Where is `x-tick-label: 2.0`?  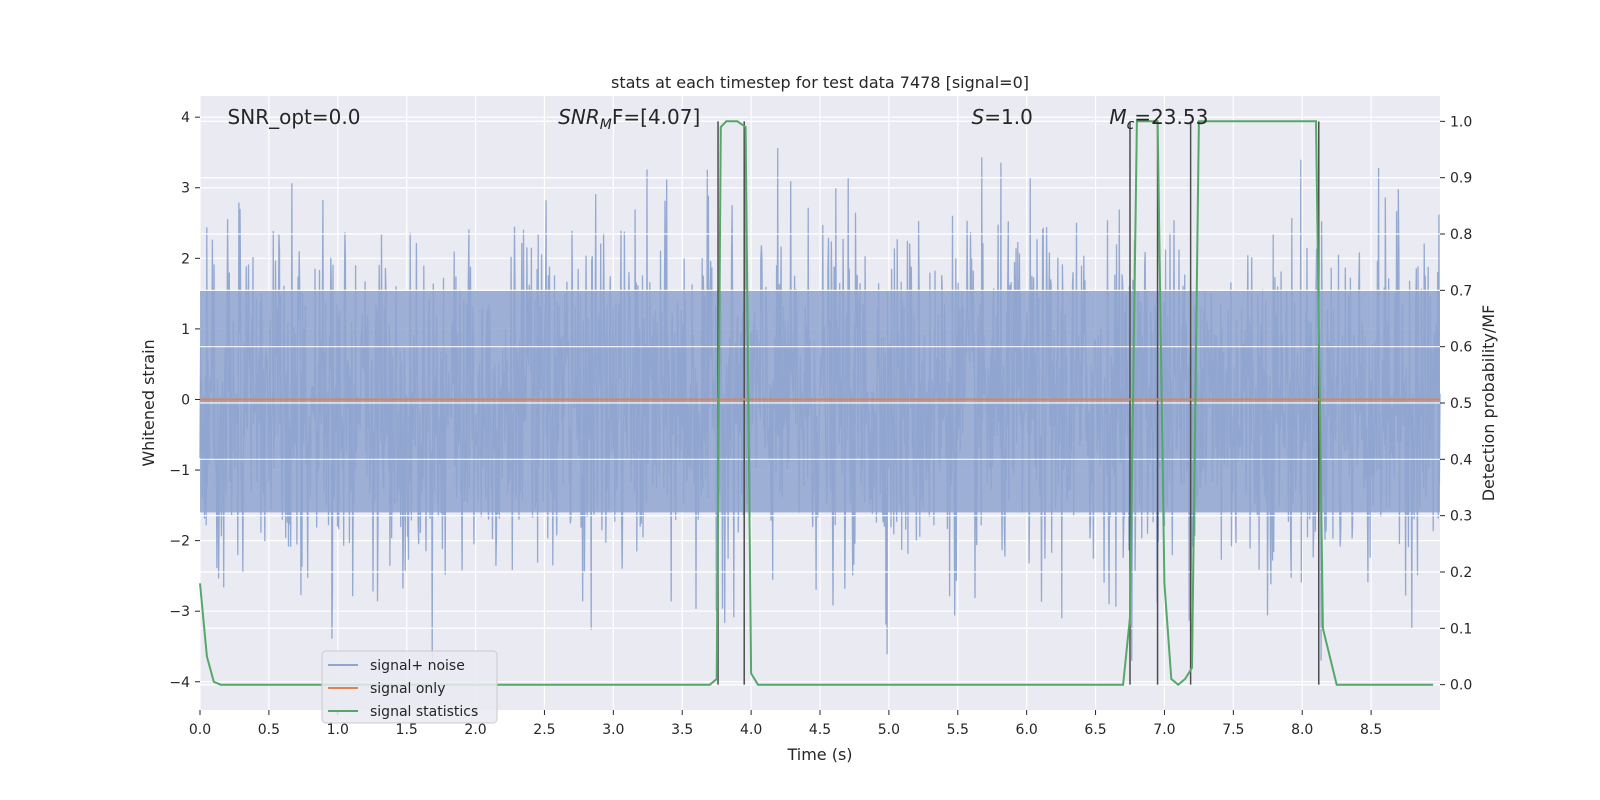 x-tick-label: 2.0 is located at coordinates (475, 730).